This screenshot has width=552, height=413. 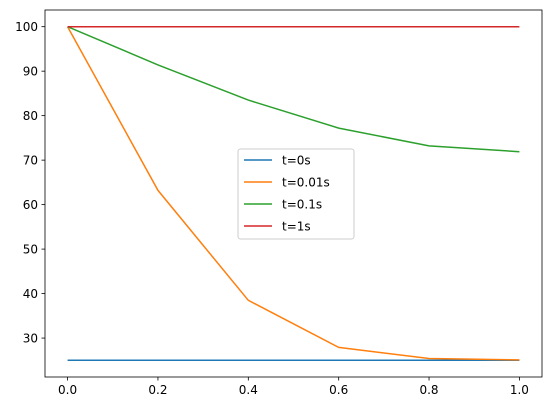 What do you see at coordinates (157, 390) in the screenshot?
I see `x-tick-label: 0.2` at bounding box center [157, 390].